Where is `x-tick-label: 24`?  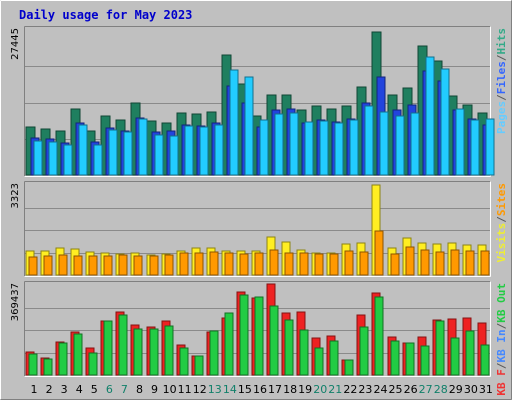
x-tick-label: 24 is located at coordinates (380, 389).